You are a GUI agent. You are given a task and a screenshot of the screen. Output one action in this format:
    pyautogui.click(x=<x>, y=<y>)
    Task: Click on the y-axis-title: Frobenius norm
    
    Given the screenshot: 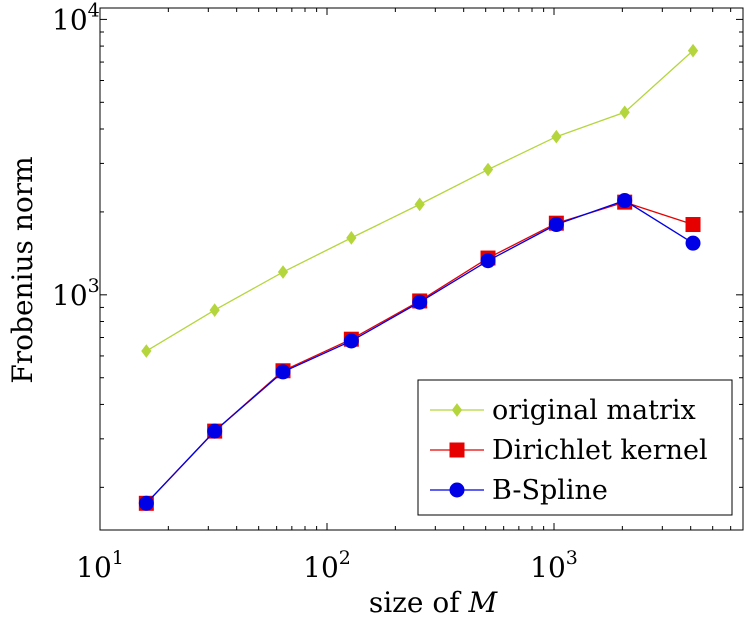 What is the action you would take?
    pyautogui.click(x=22, y=269)
    